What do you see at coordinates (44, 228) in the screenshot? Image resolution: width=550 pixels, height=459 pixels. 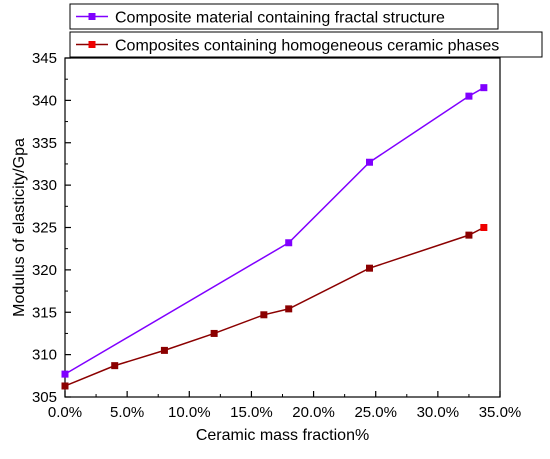 I see `y-tick-label: 325` at bounding box center [44, 228].